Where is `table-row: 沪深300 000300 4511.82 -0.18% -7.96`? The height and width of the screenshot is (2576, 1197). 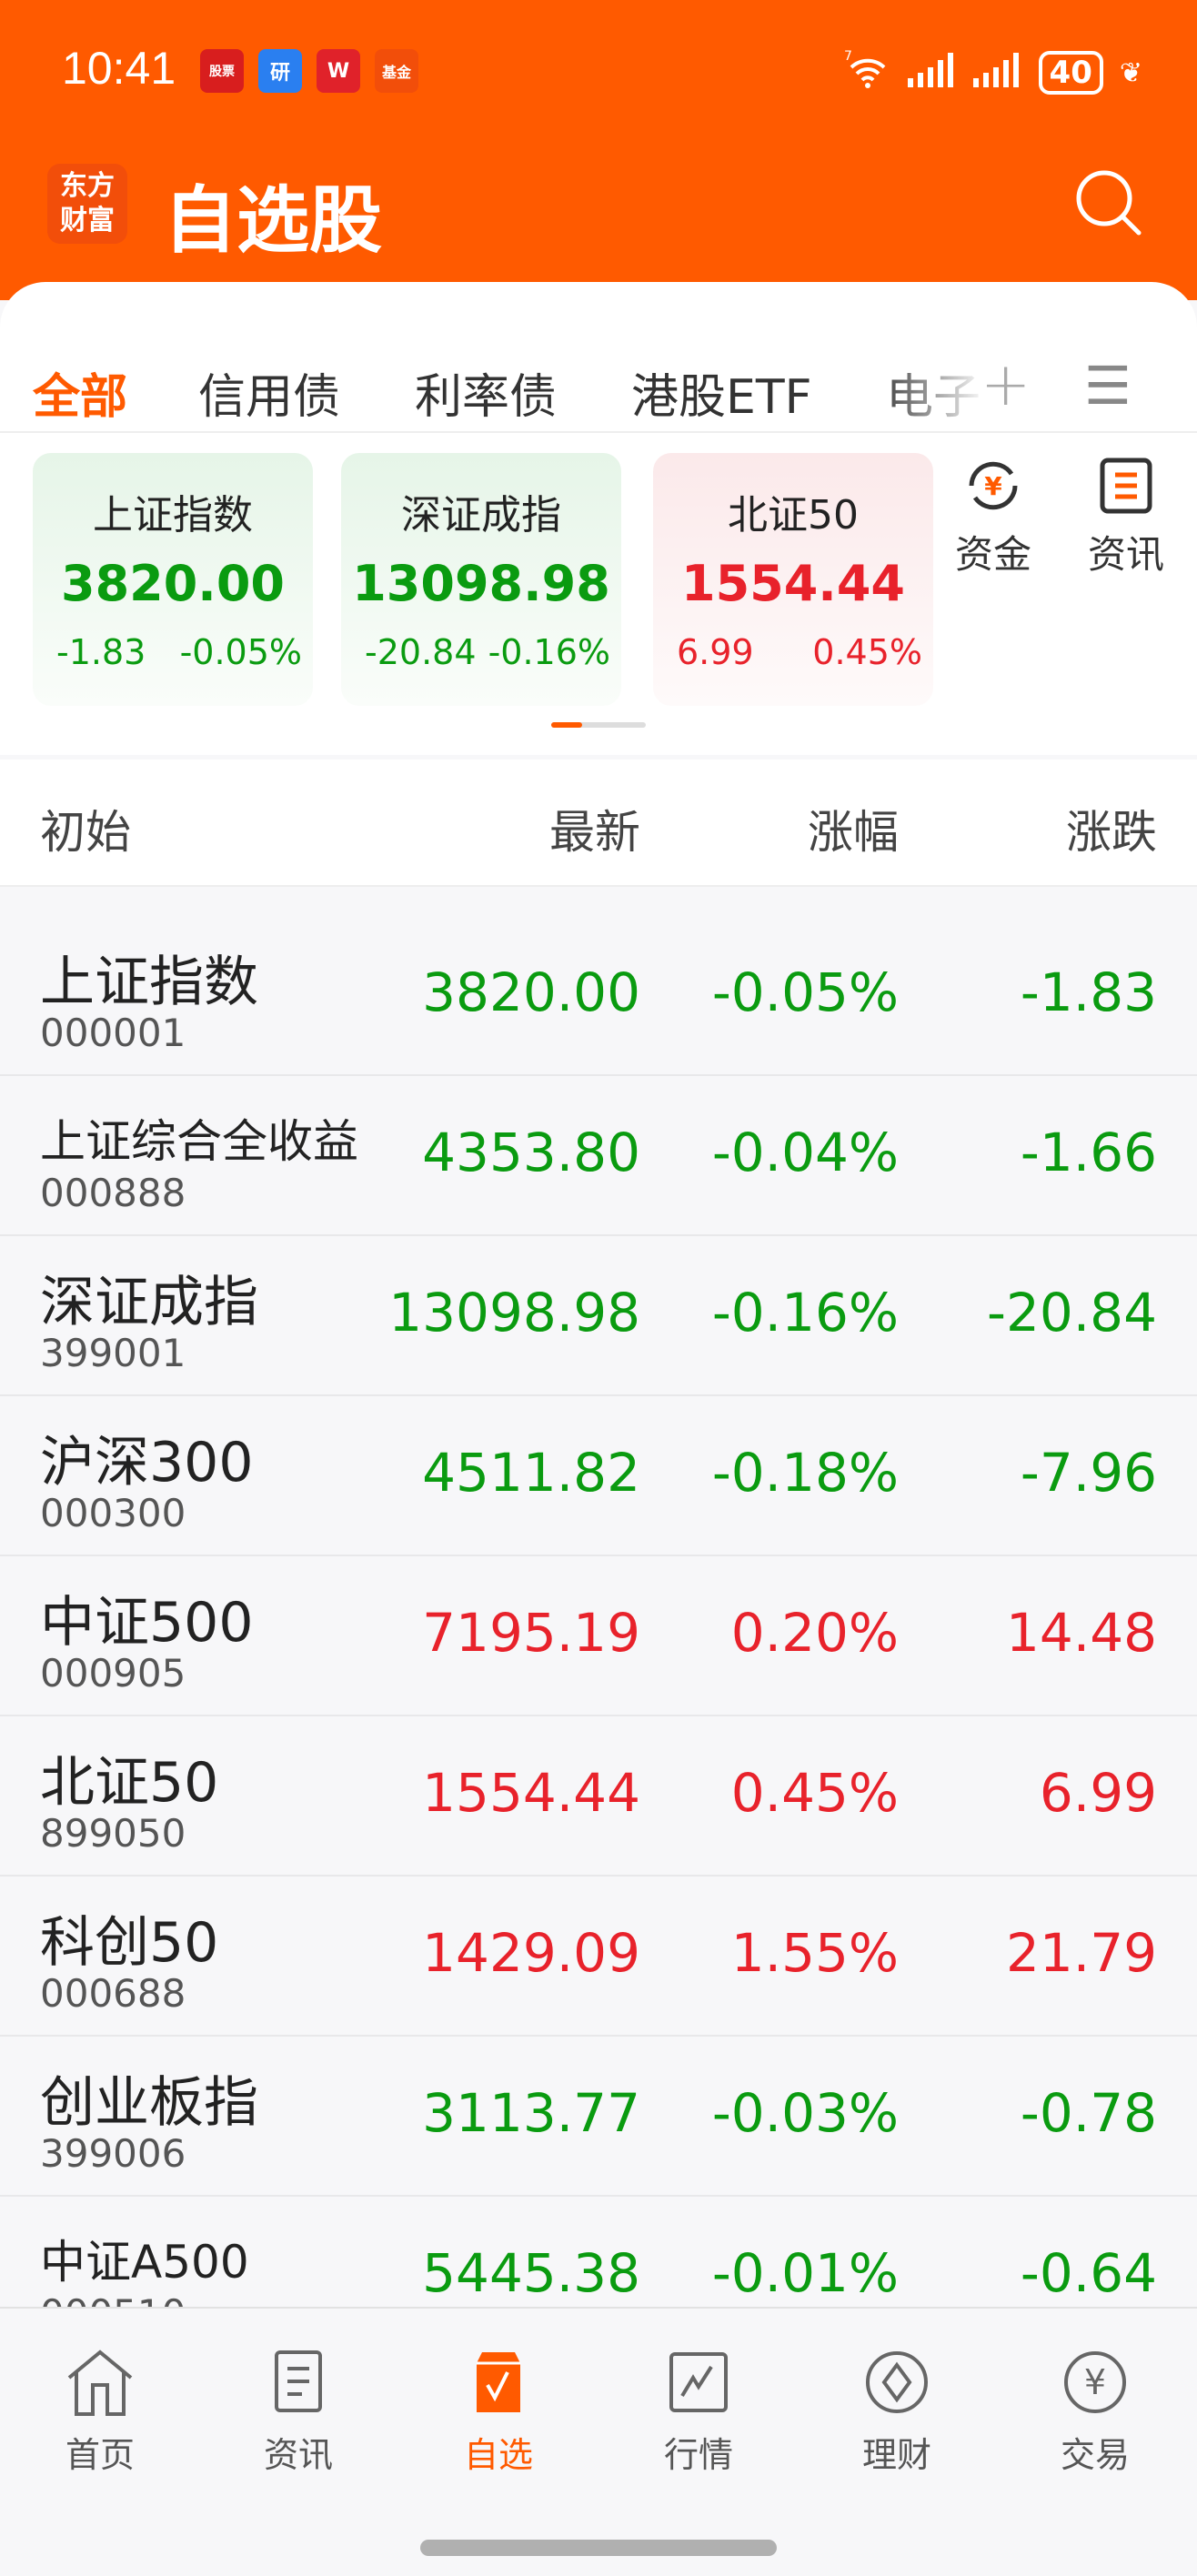
table-row: 沪深300 000300 4511.82 -0.18% -7.96 is located at coordinates (598, 1476).